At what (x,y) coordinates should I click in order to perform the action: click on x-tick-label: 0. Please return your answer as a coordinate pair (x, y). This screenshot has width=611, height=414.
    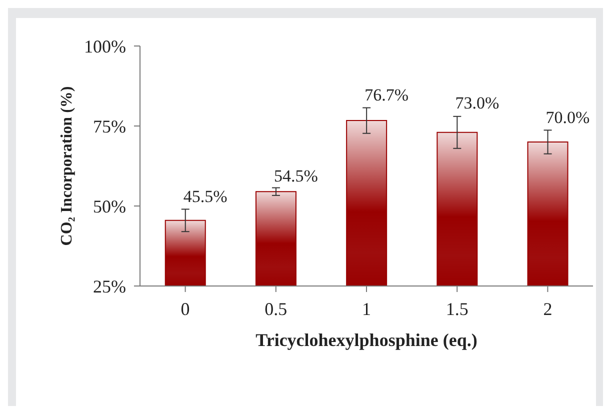
    Looking at the image, I should click on (185, 308).